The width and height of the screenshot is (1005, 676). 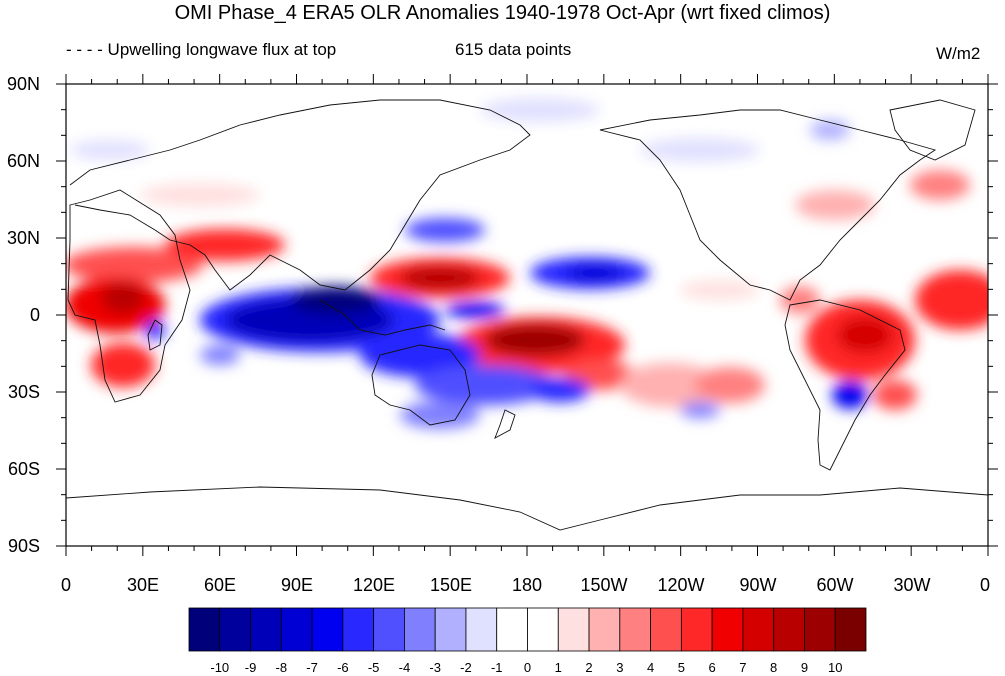 What do you see at coordinates (589, 667) in the screenshot?
I see `colorbar-label: 2` at bounding box center [589, 667].